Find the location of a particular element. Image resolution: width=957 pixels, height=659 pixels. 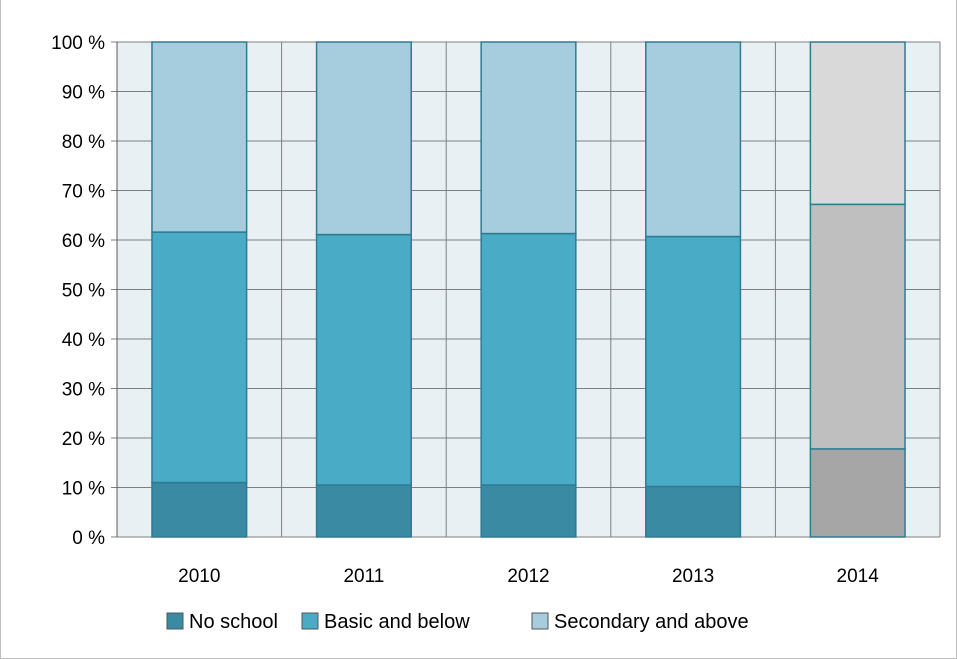

y-tick-label: 40 % is located at coordinates (83, 340).